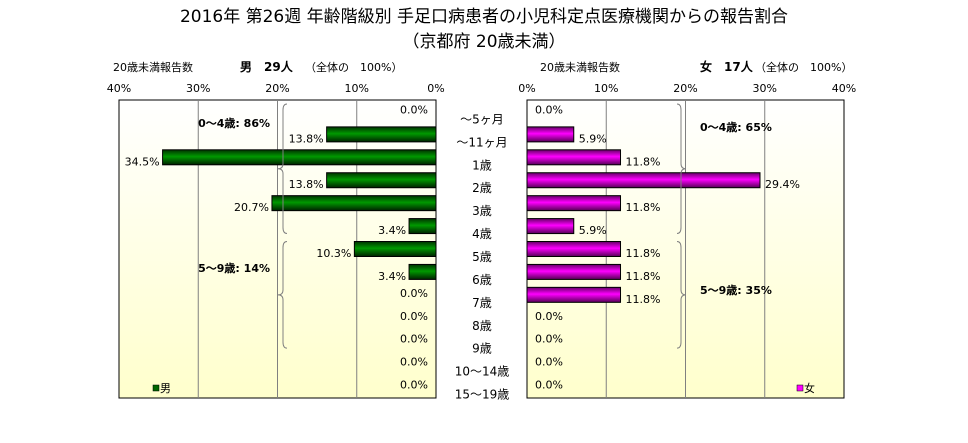  What do you see at coordinates (482, 326) in the screenshot?
I see `category-label: 8歳` at bounding box center [482, 326].